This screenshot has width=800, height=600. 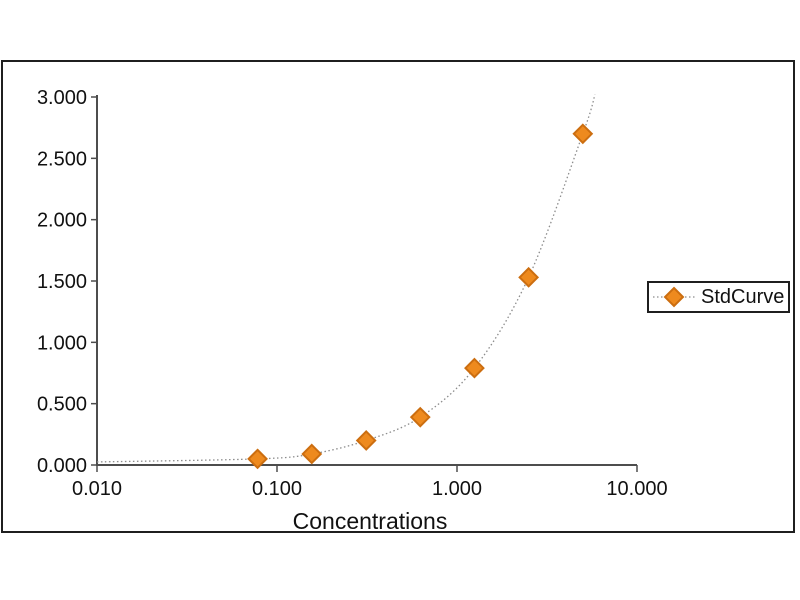 I want to click on y-tick-label: 2.000, so click(x=62, y=221).